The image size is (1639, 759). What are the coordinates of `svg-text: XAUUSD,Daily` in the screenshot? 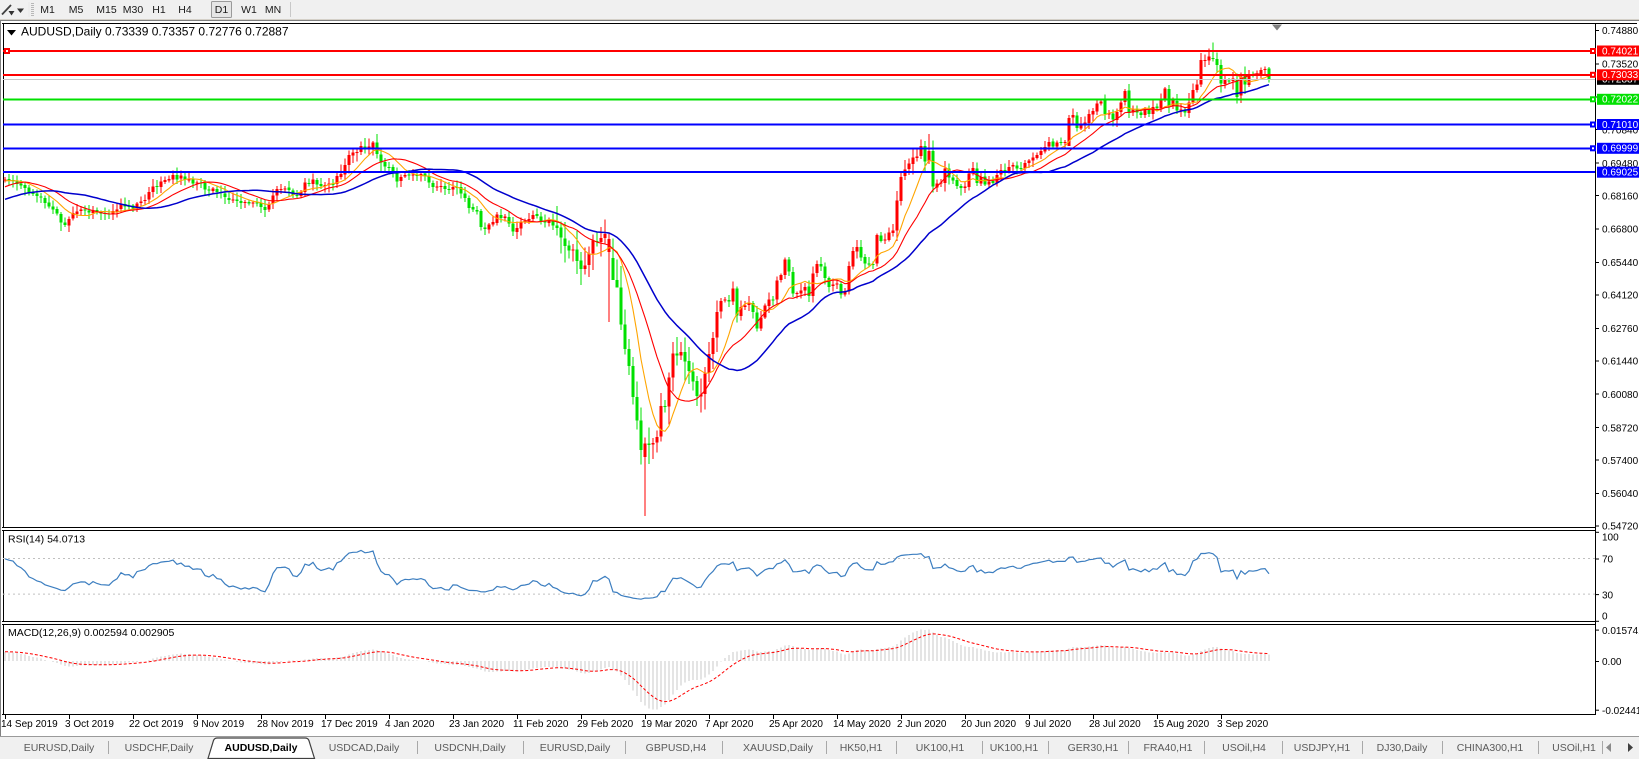 It's located at (778, 748).